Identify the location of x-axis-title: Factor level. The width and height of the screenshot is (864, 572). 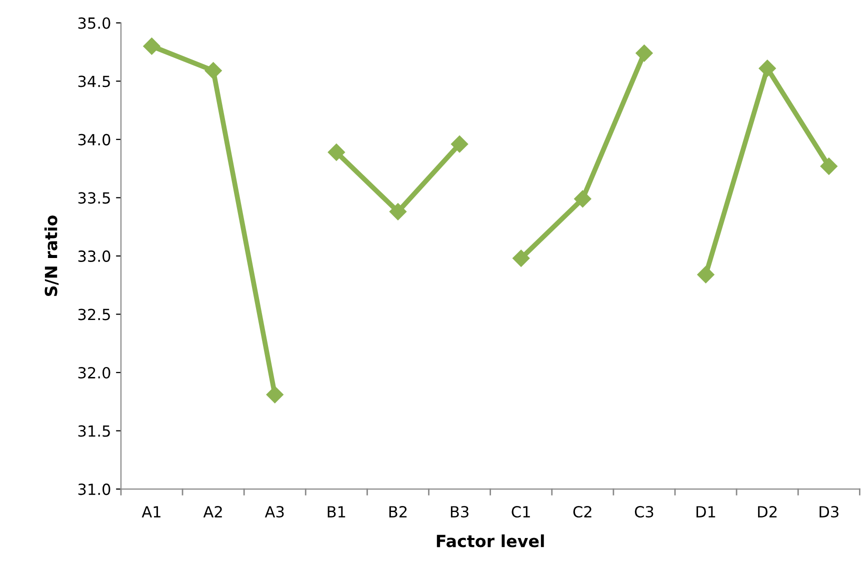
(490, 541).